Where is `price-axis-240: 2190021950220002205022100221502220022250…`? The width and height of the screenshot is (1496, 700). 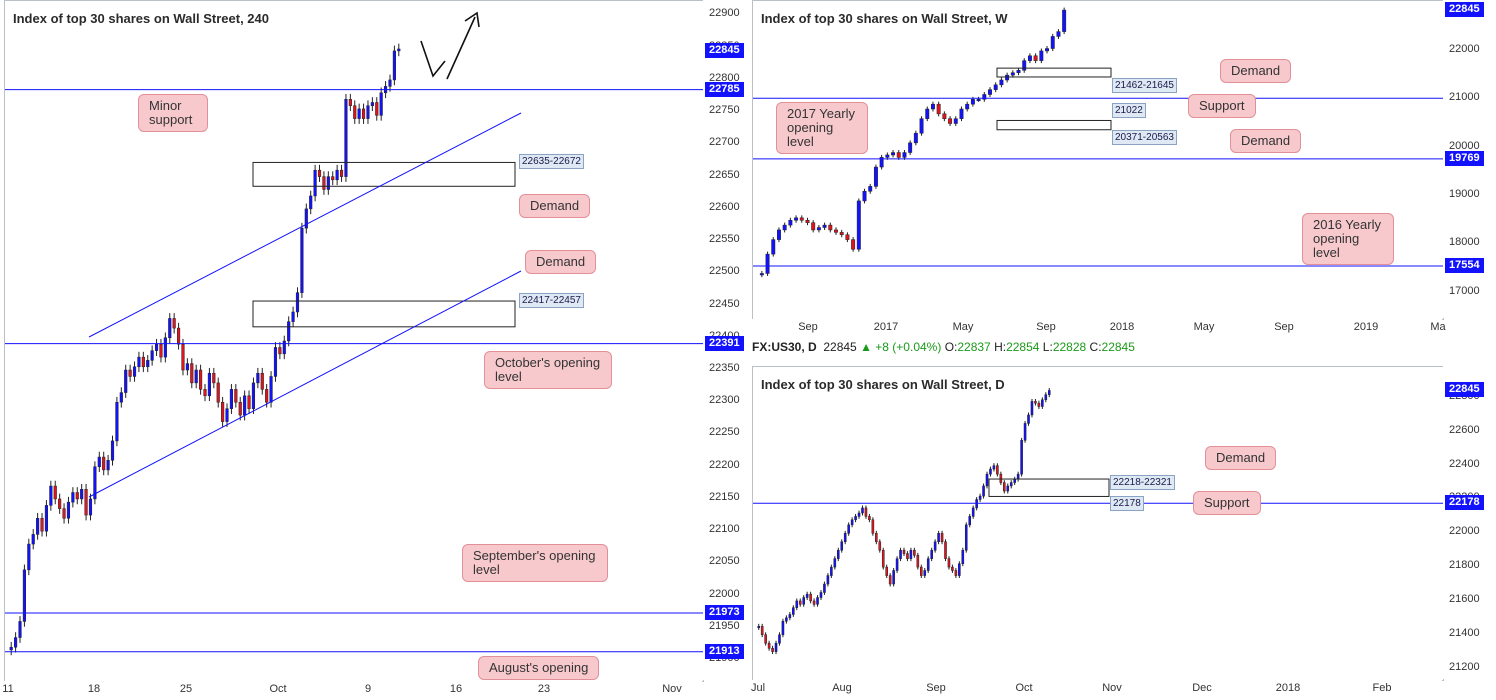
price-axis-240: 2190021950220002205022100221502220022250… is located at coordinates (725, 340).